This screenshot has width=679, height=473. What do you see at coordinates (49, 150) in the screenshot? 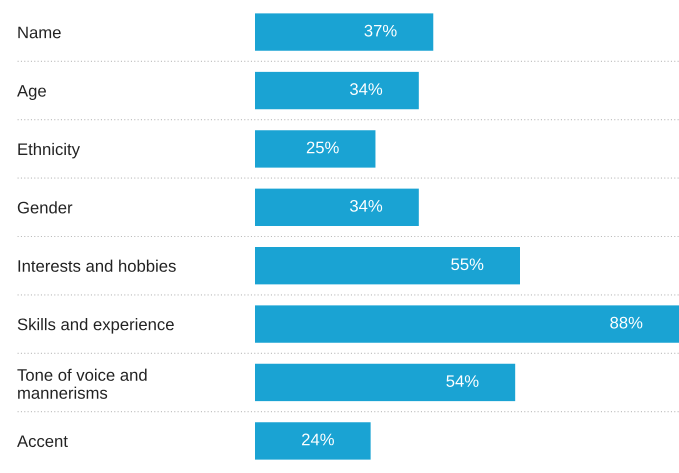
I see `y-tick-label: Ethnicity` at bounding box center [49, 150].